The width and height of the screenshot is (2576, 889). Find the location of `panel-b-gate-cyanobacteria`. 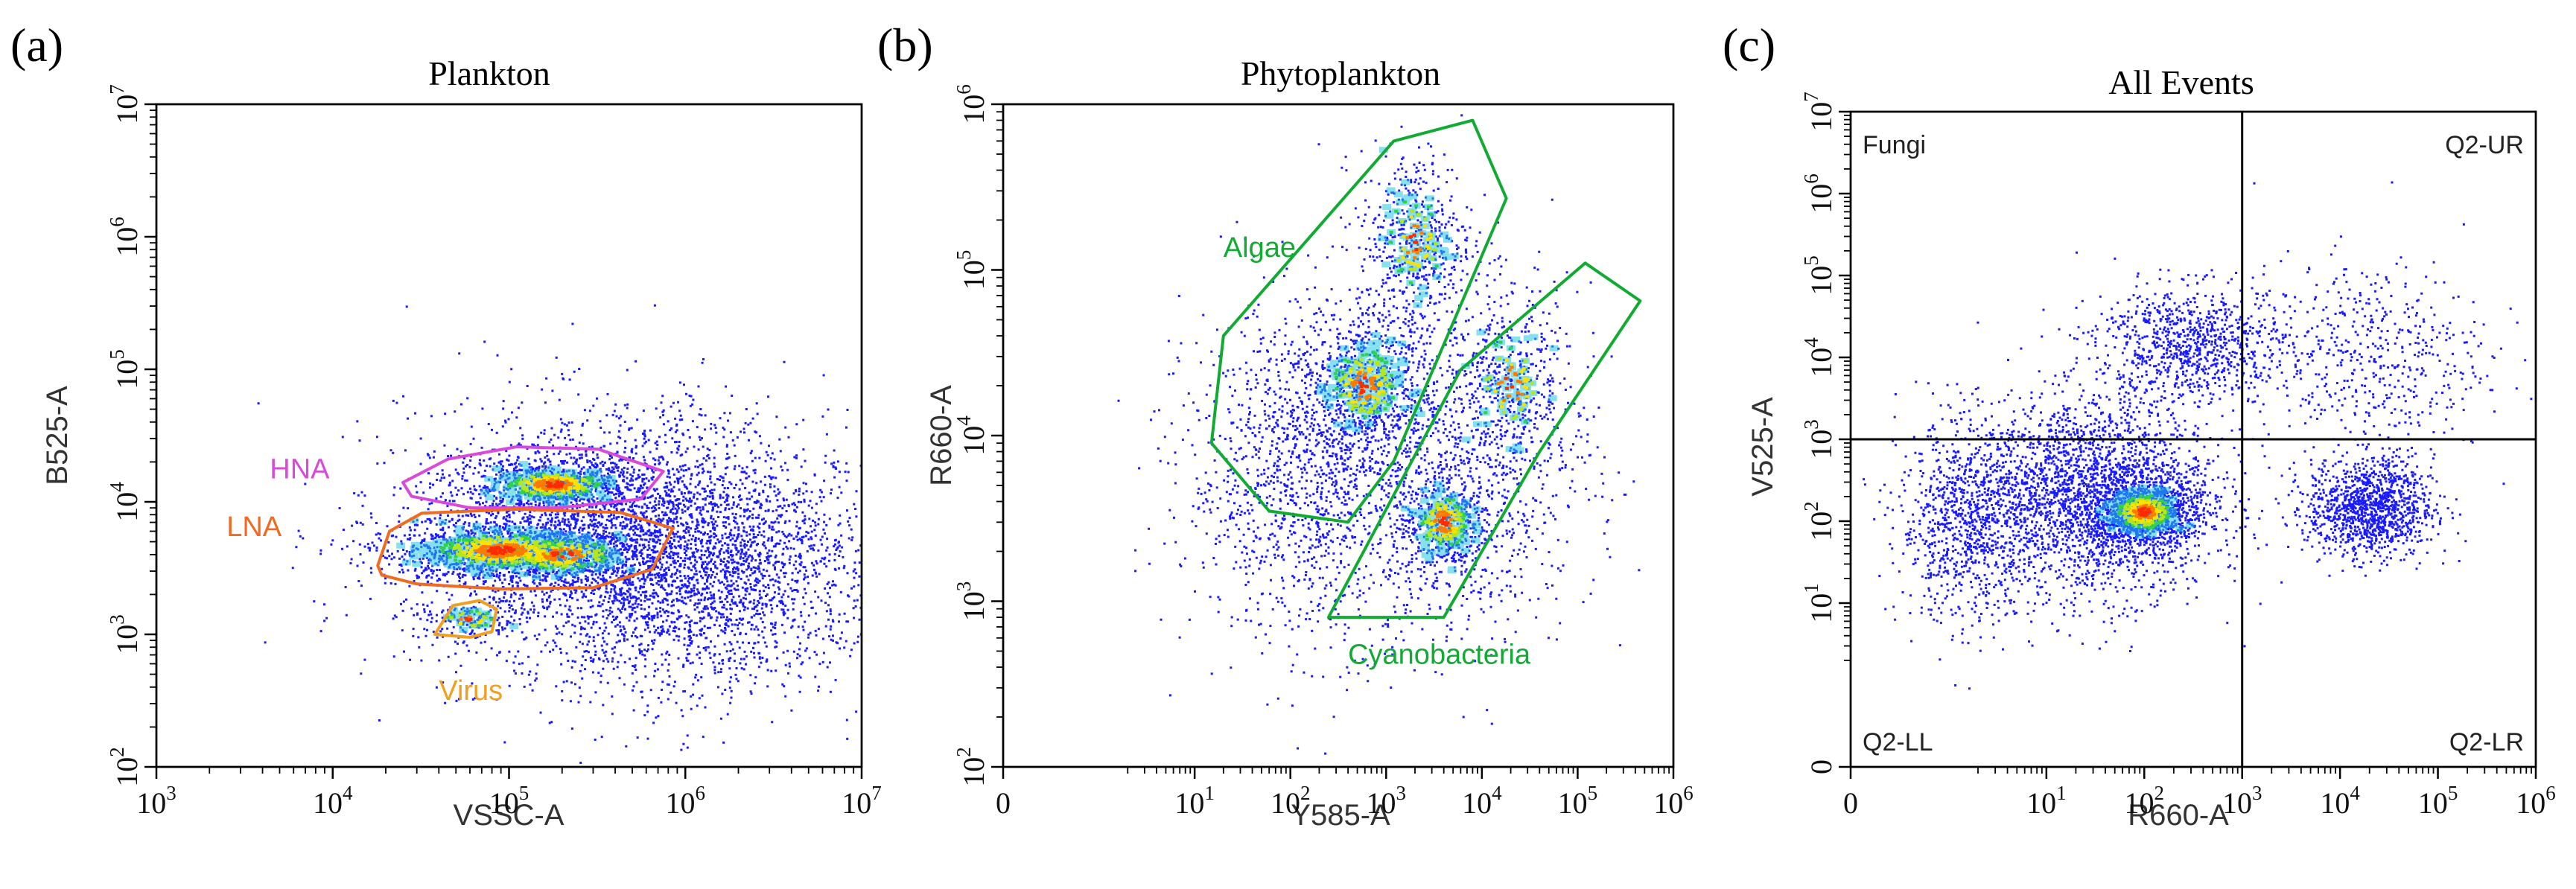

panel-b-gate-cyanobacteria is located at coordinates (1484, 440).